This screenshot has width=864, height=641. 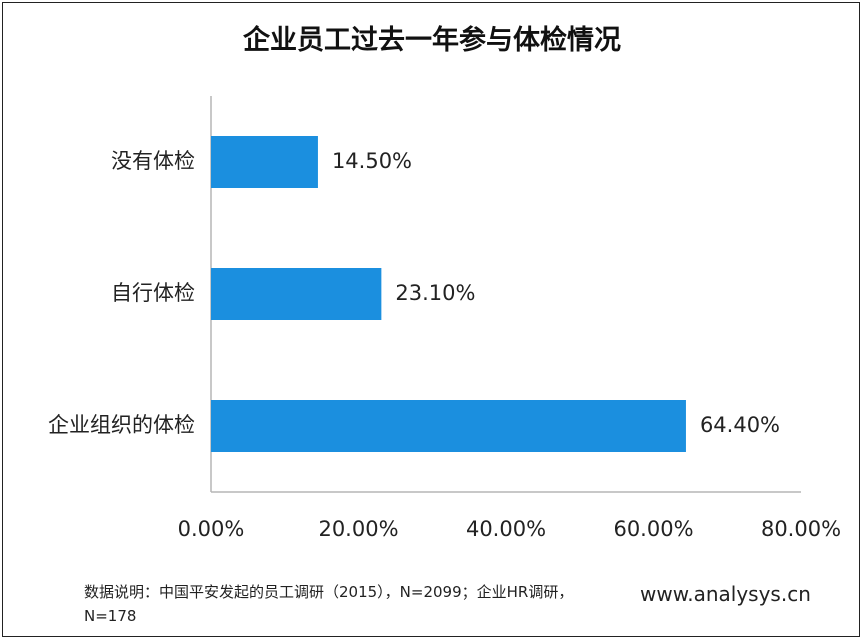 What do you see at coordinates (372, 161) in the screenshot?
I see `data-label-0: 14.50%` at bounding box center [372, 161].